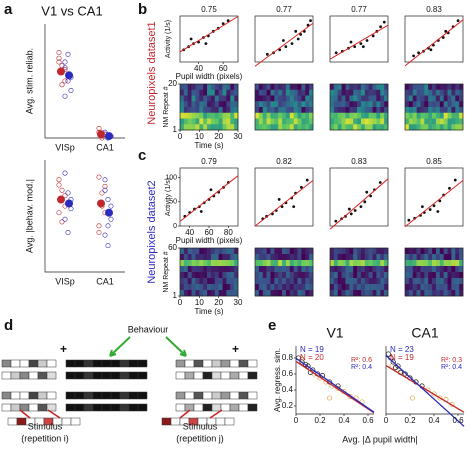 This screenshot has width=474, height=451. What do you see at coordinates (45, 438) in the screenshot?
I see `diagram-label: (repetition i)` at bounding box center [45, 438].